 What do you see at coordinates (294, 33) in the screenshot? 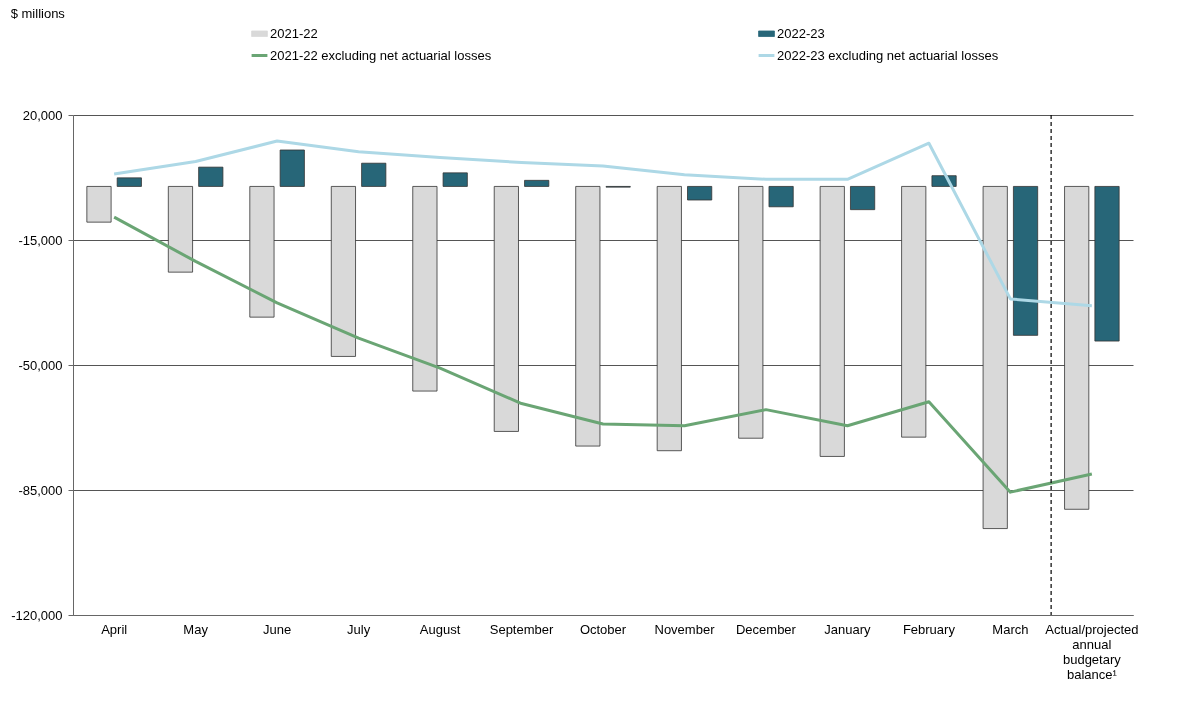
I see `legend-label: 2021-22` at bounding box center [294, 33].